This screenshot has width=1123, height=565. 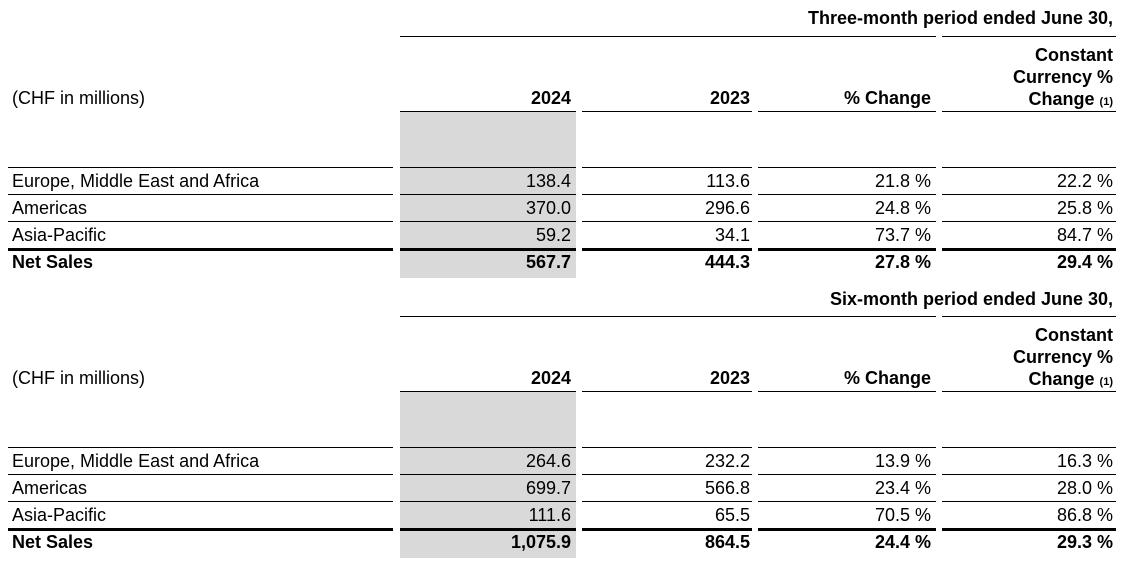 What do you see at coordinates (553, 235) in the screenshot?
I see `value-2024: 59.2` at bounding box center [553, 235].